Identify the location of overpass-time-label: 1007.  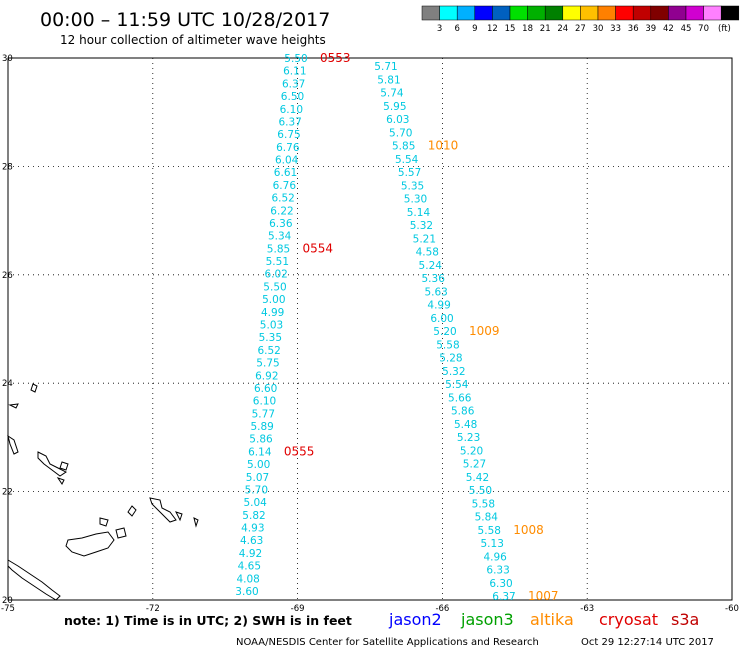
(543, 596).